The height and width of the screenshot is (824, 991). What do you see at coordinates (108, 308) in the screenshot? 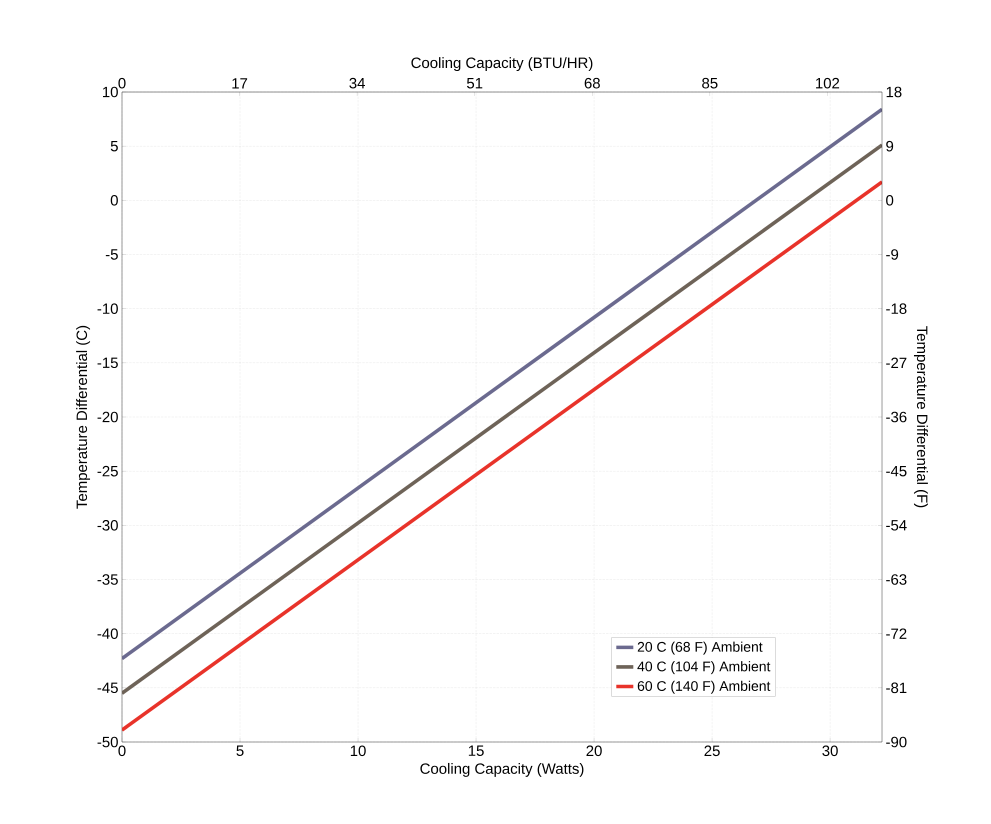
I see `y-tick-label: -10` at bounding box center [108, 308].